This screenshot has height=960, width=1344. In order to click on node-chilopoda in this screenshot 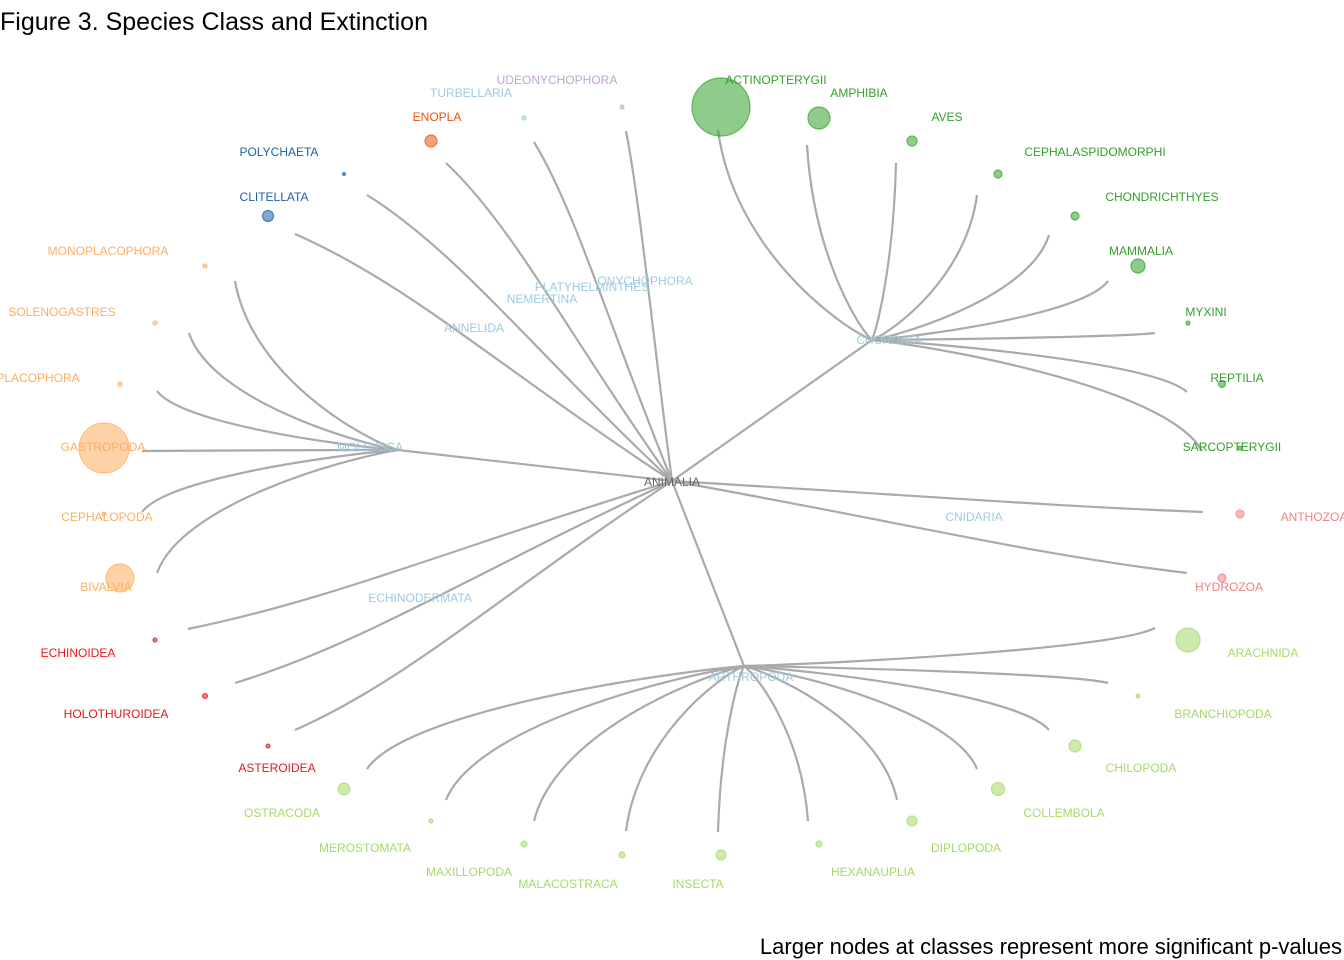, I will do `click(1075, 746)`.